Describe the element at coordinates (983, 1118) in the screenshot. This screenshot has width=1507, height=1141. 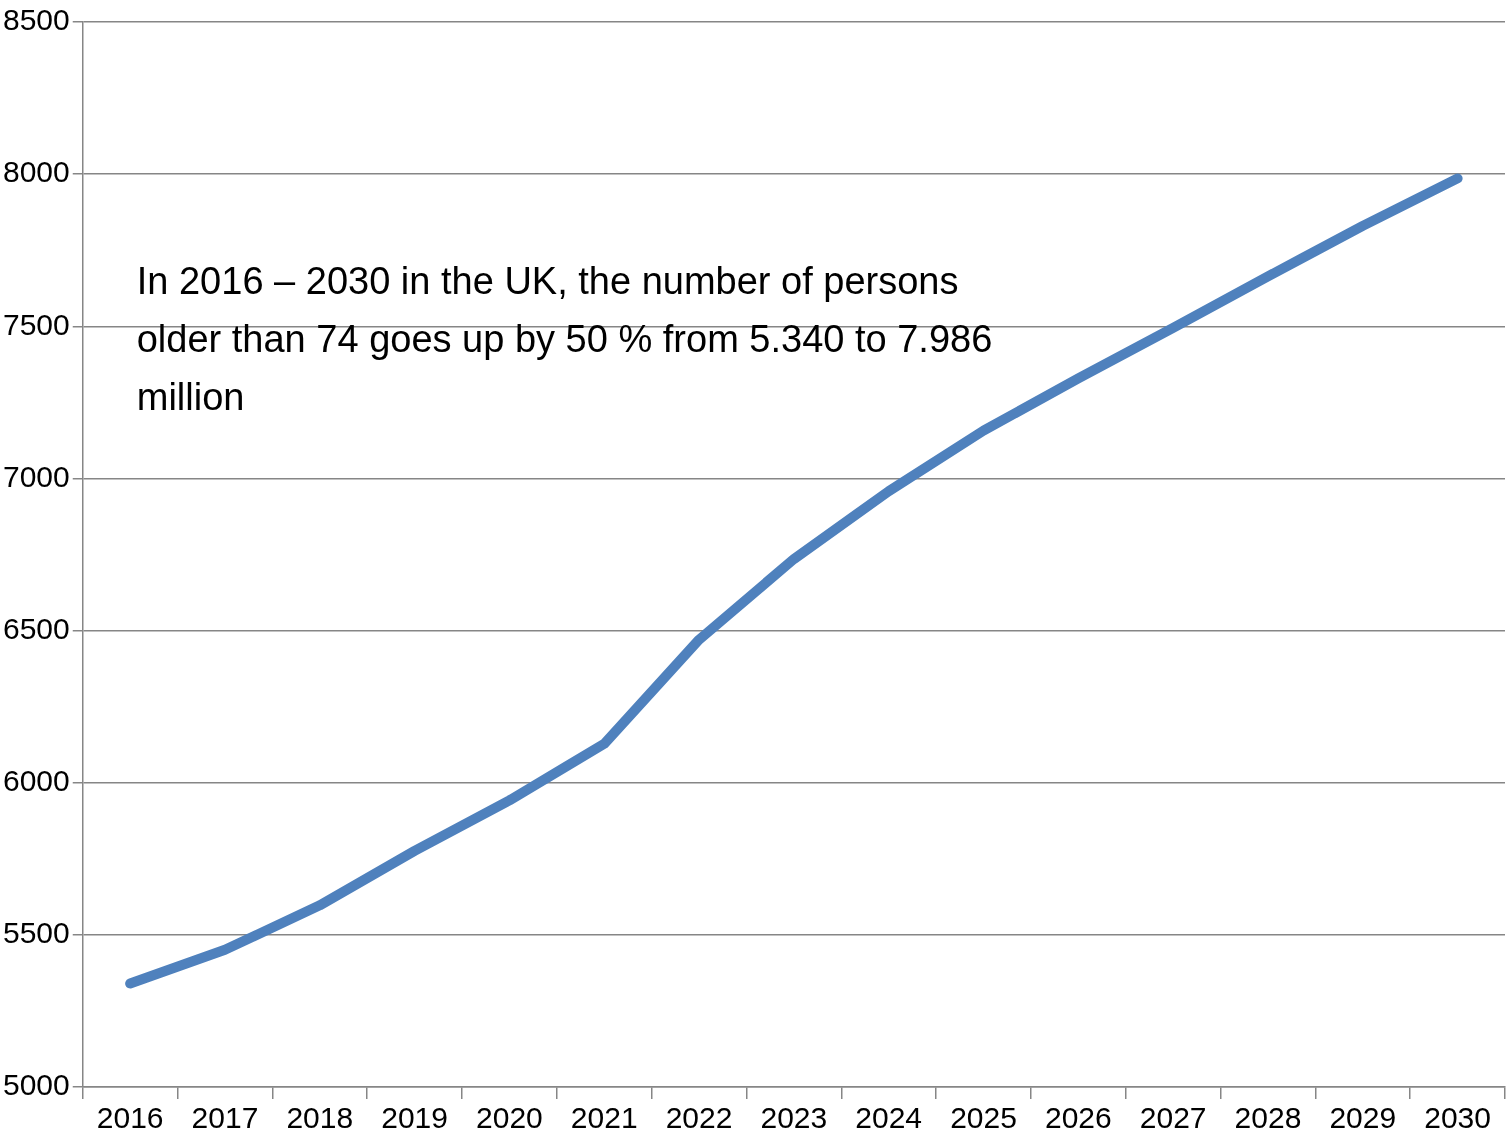
I see `x-tick-label: 2025` at that location.